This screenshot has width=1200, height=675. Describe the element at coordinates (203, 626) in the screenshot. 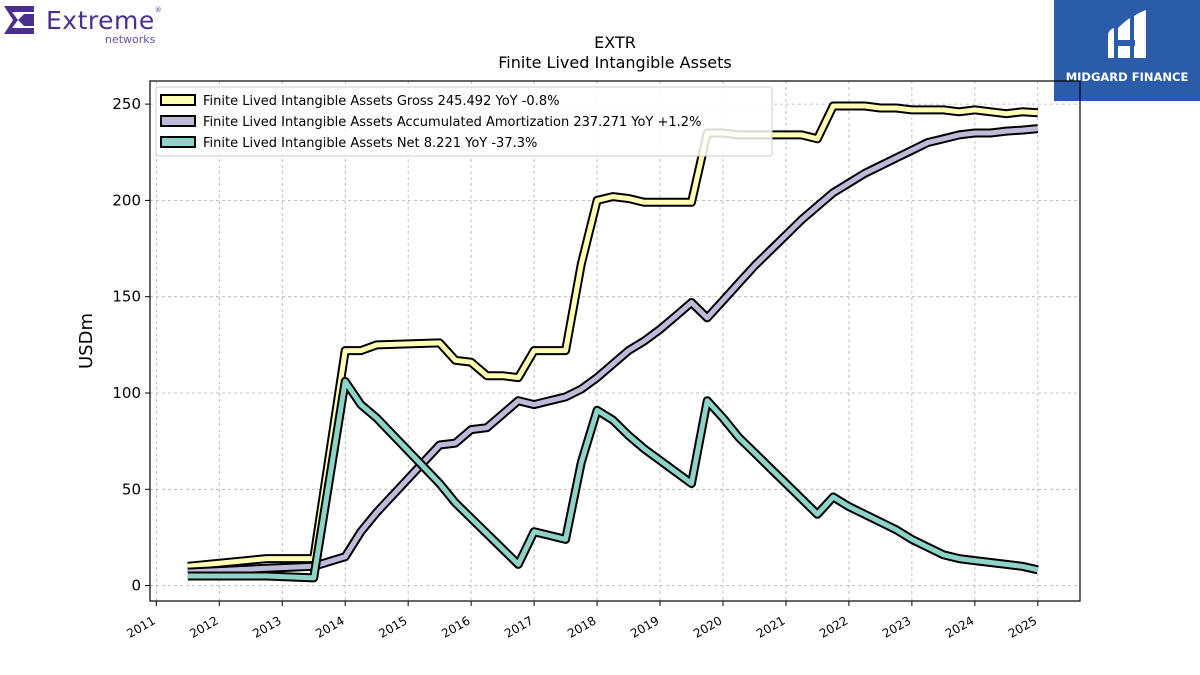

I see `x-tick-label: 2012` at that location.